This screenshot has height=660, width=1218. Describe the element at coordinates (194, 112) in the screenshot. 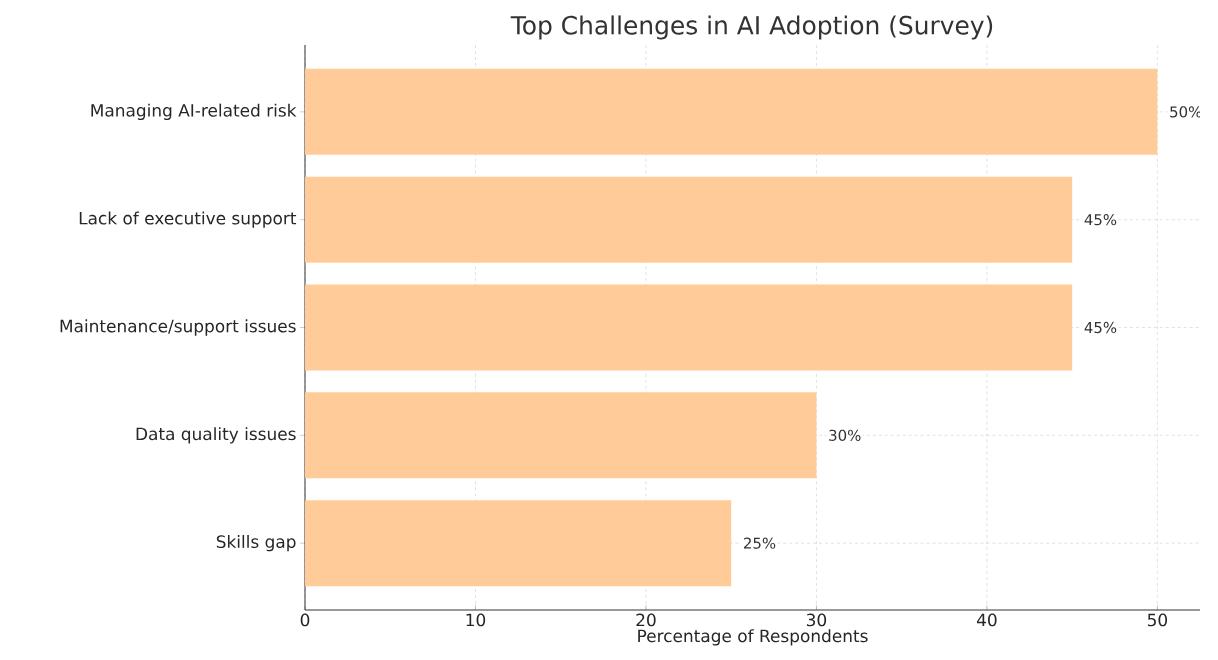

I see `y-tick-label: Managing AI-related risk` at that location.